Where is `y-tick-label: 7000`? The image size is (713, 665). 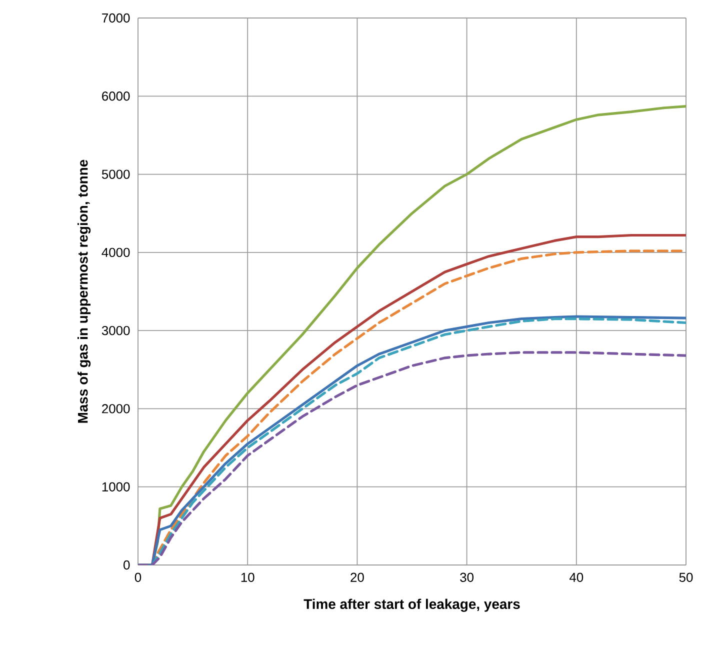 y-tick-label: 7000 is located at coordinates (116, 18).